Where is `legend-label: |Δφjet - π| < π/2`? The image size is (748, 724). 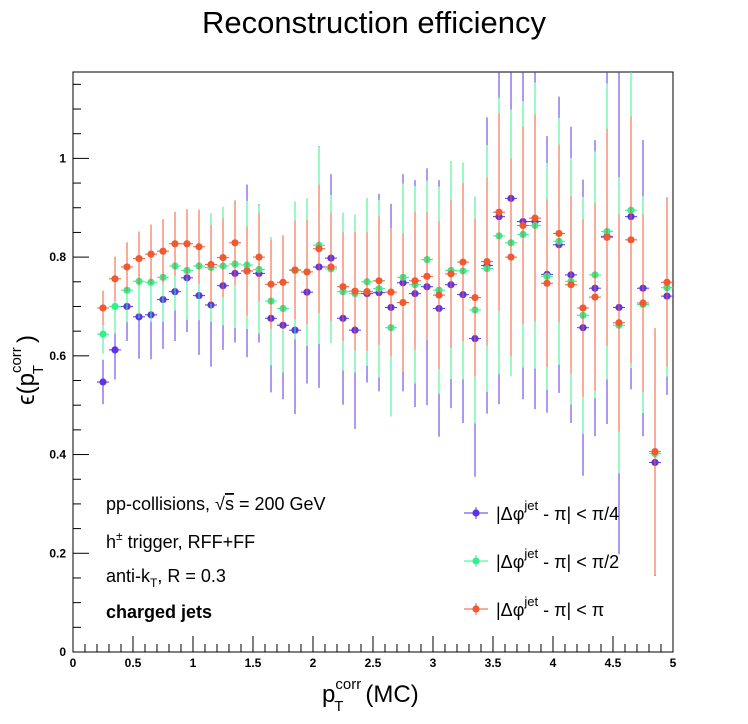
legend-label: |Δφjet - π| < π/2 is located at coordinates (557, 559).